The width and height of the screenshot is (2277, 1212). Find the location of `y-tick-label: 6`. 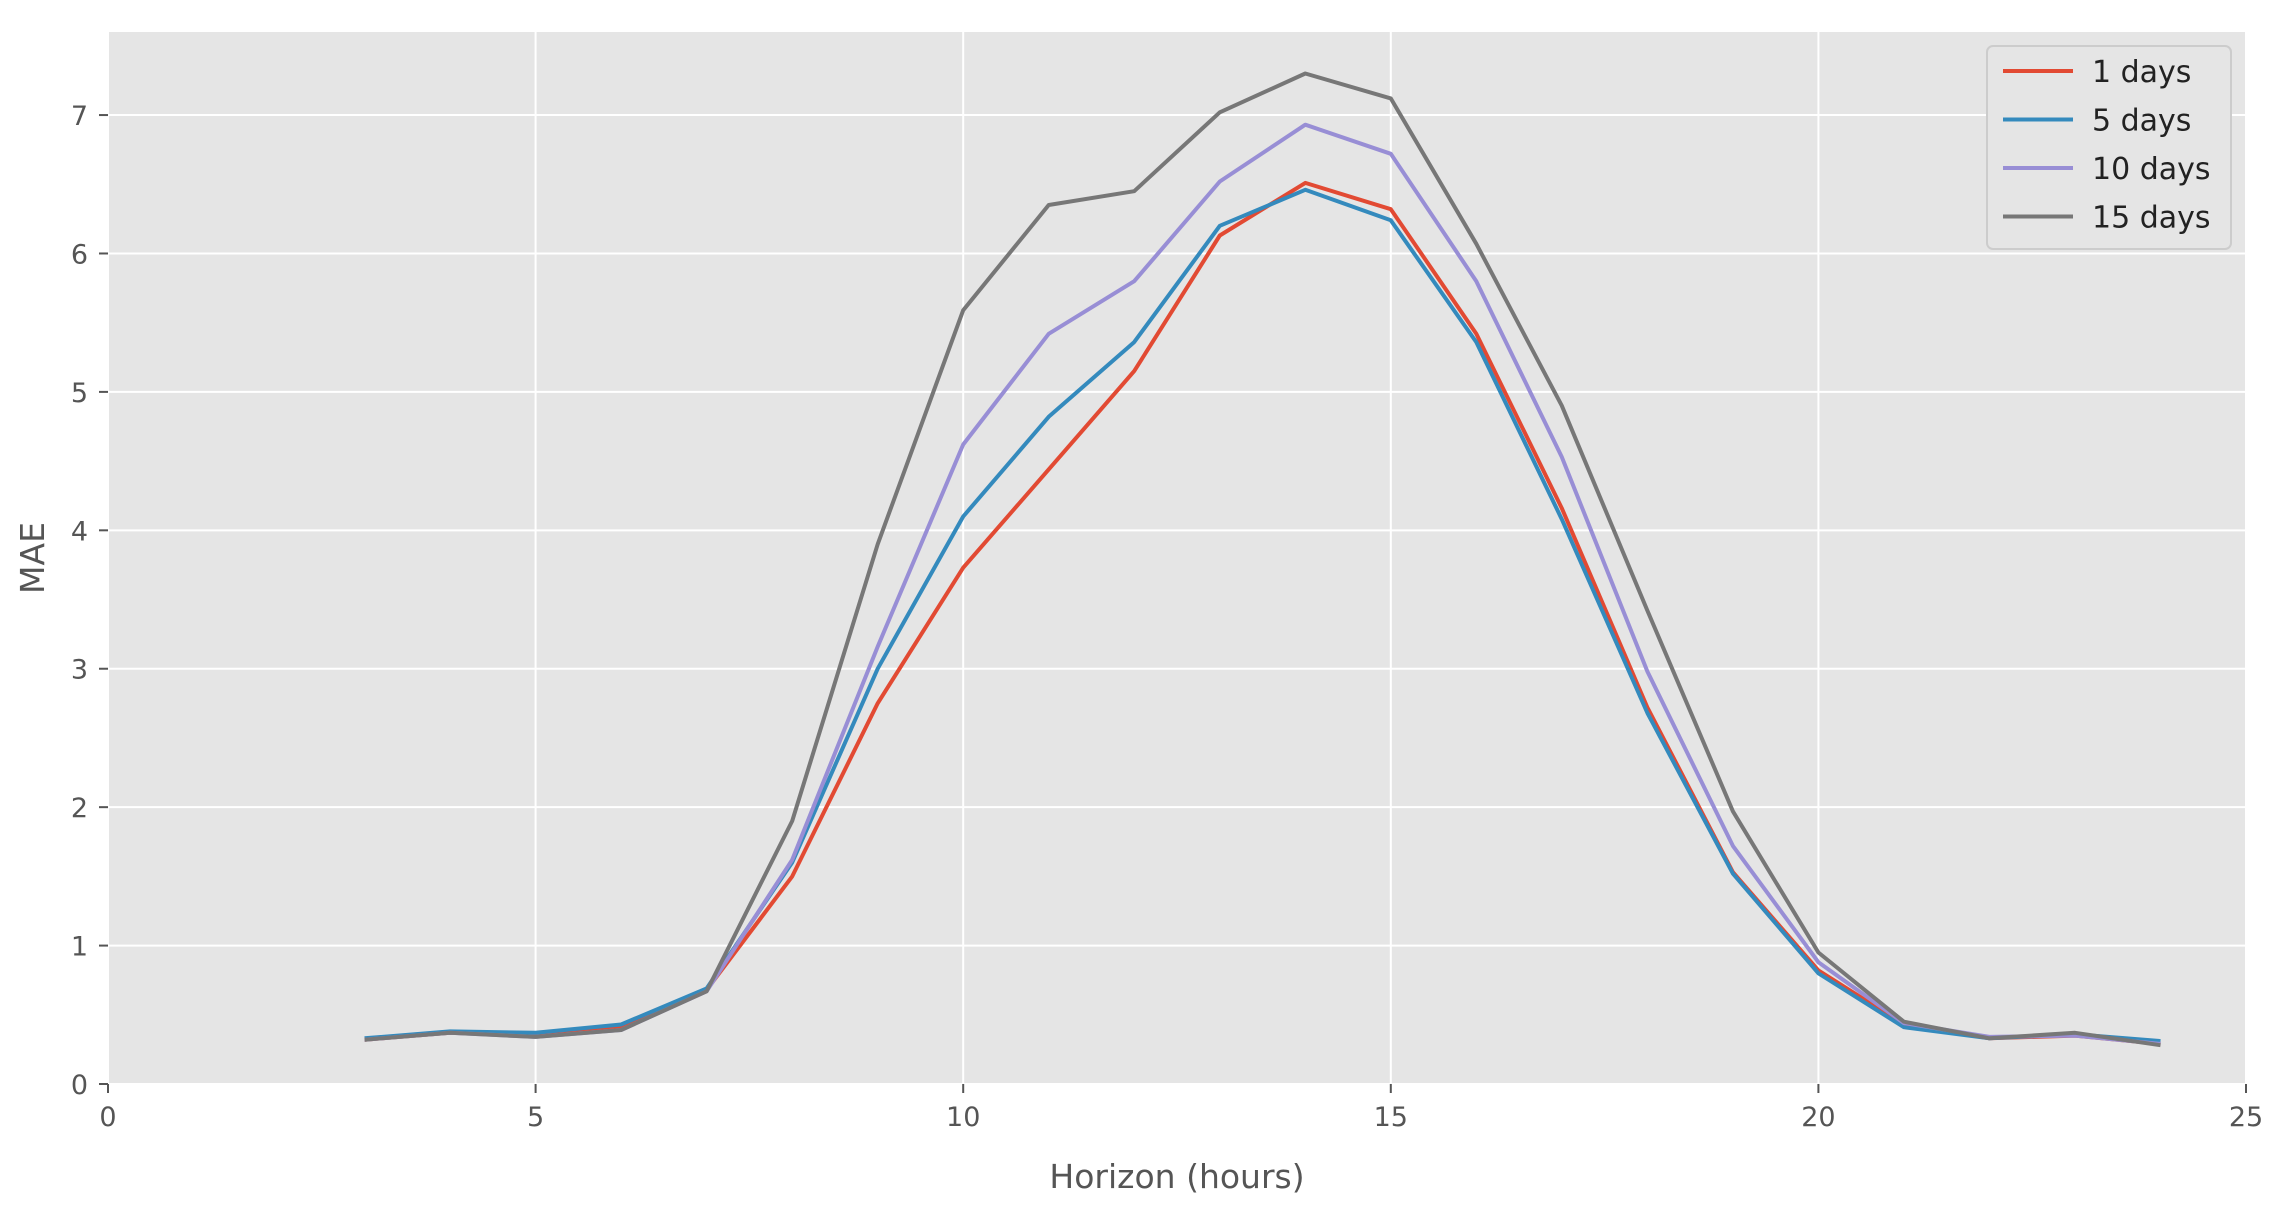

y-tick-label: 6 is located at coordinates (79, 254).